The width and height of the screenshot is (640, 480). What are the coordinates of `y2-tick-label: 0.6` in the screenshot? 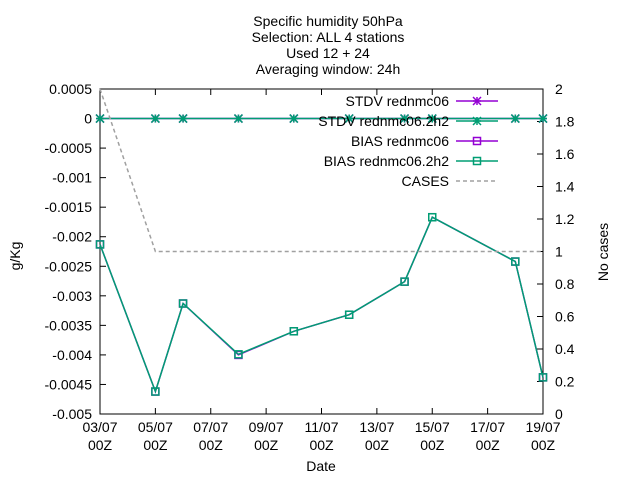 It's located at (565, 317).